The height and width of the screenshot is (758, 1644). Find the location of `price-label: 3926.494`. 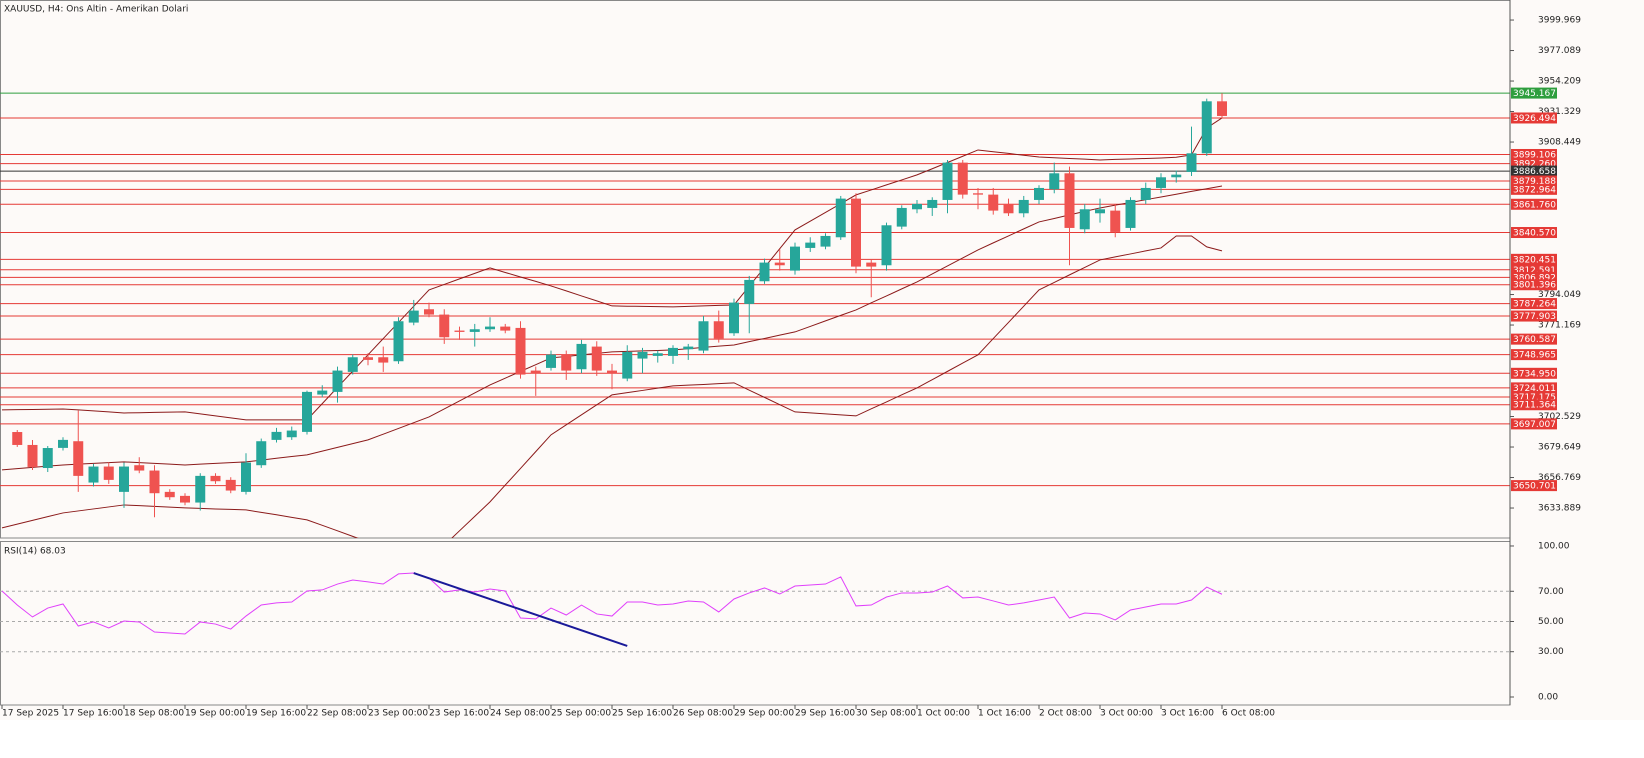

price-label: 3926.494 is located at coordinates (1534, 119).